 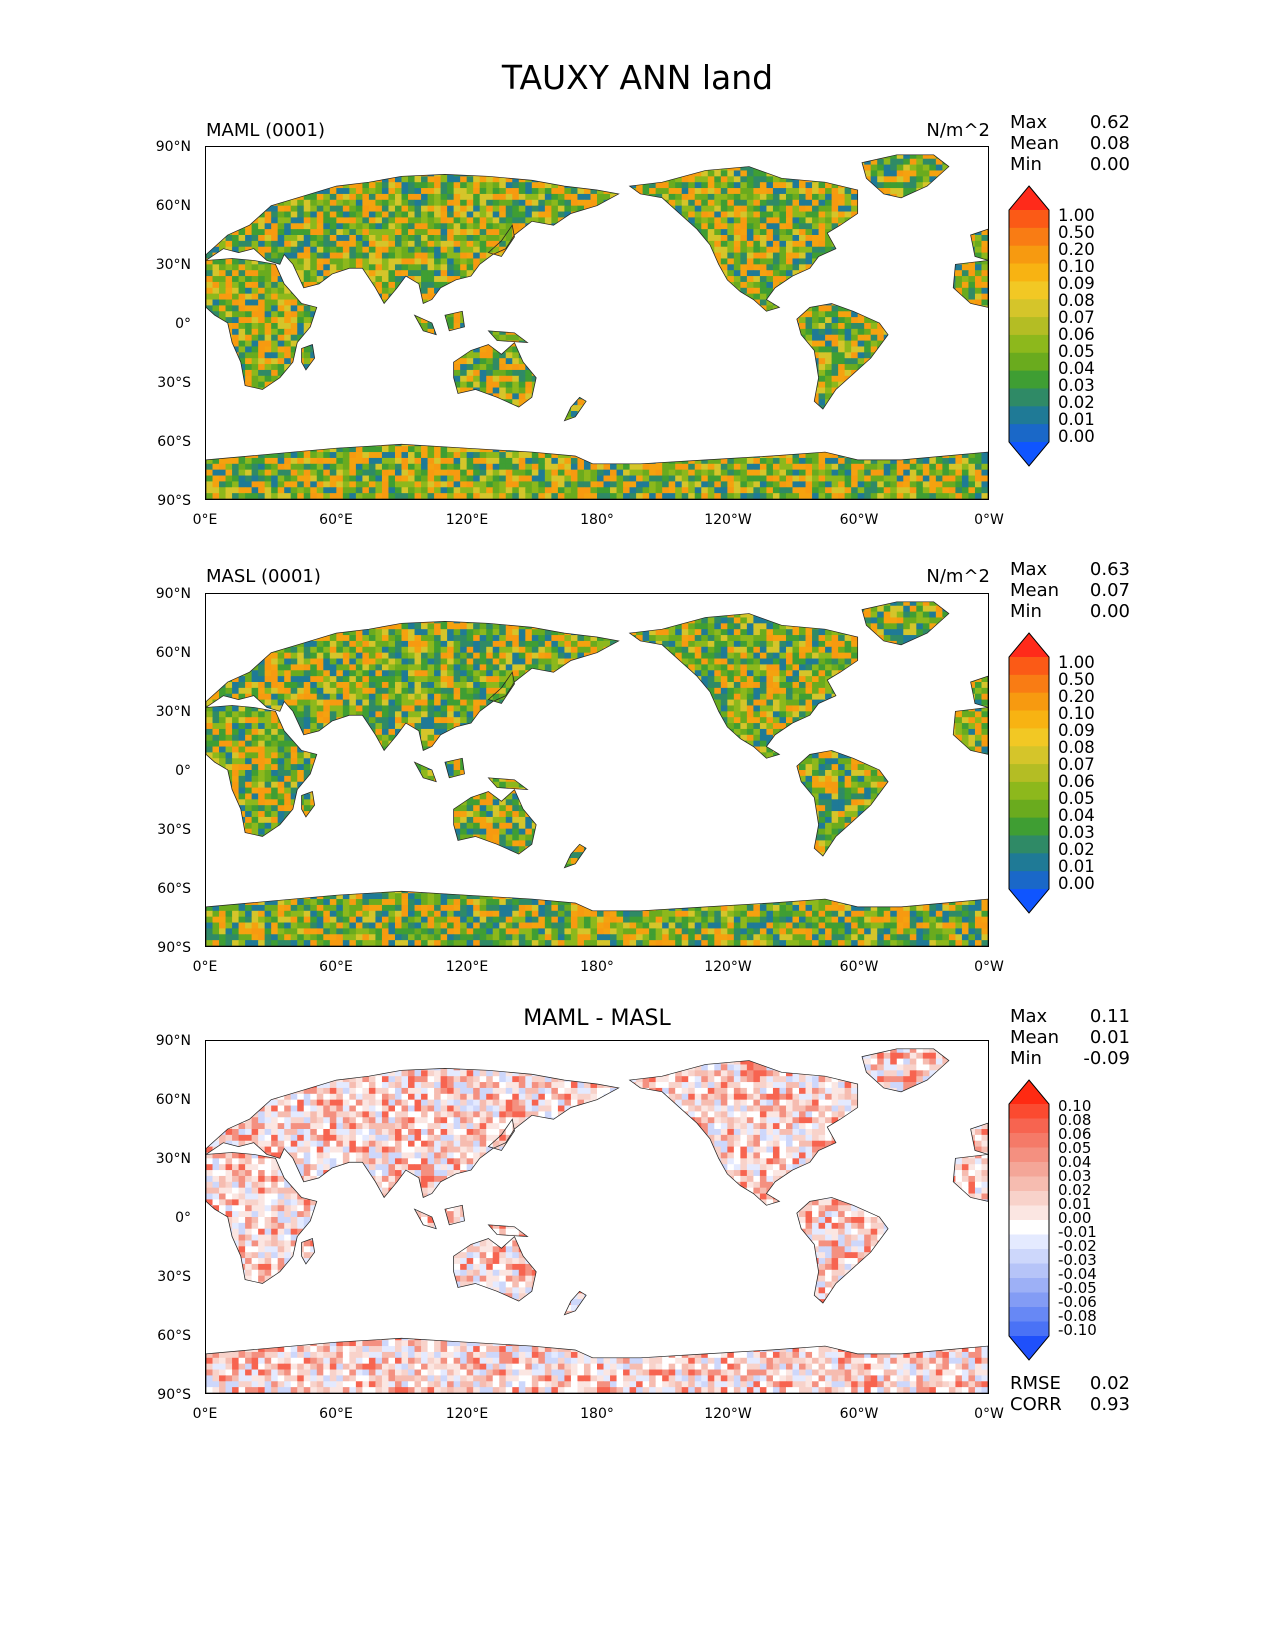 What do you see at coordinates (859, 520) in the screenshot?
I see `lon-tick-label: 60°W` at bounding box center [859, 520].